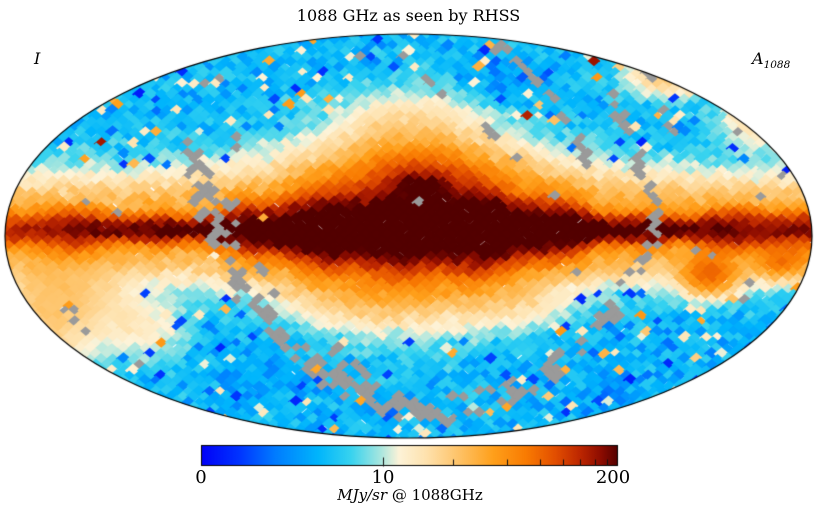 This screenshot has width=817, height=514. I want to click on colorbar-units-frequency: @ 1088GHz, so click(435, 495).